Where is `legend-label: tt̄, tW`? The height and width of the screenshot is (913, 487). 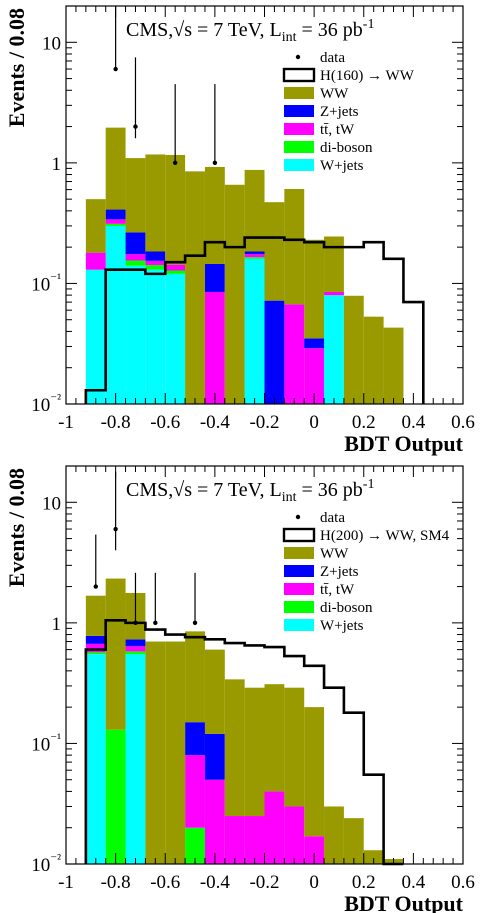
legend-label: tt̄, tW is located at coordinates (337, 130).